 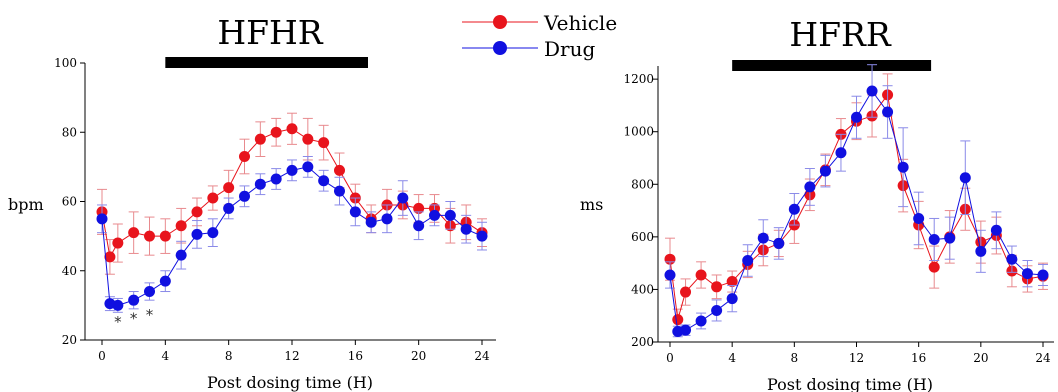 What do you see at coordinates (640, 210) in the screenshot?
I see `y-ticks: 200 400 600 800 1000 1200` at bounding box center [640, 210].